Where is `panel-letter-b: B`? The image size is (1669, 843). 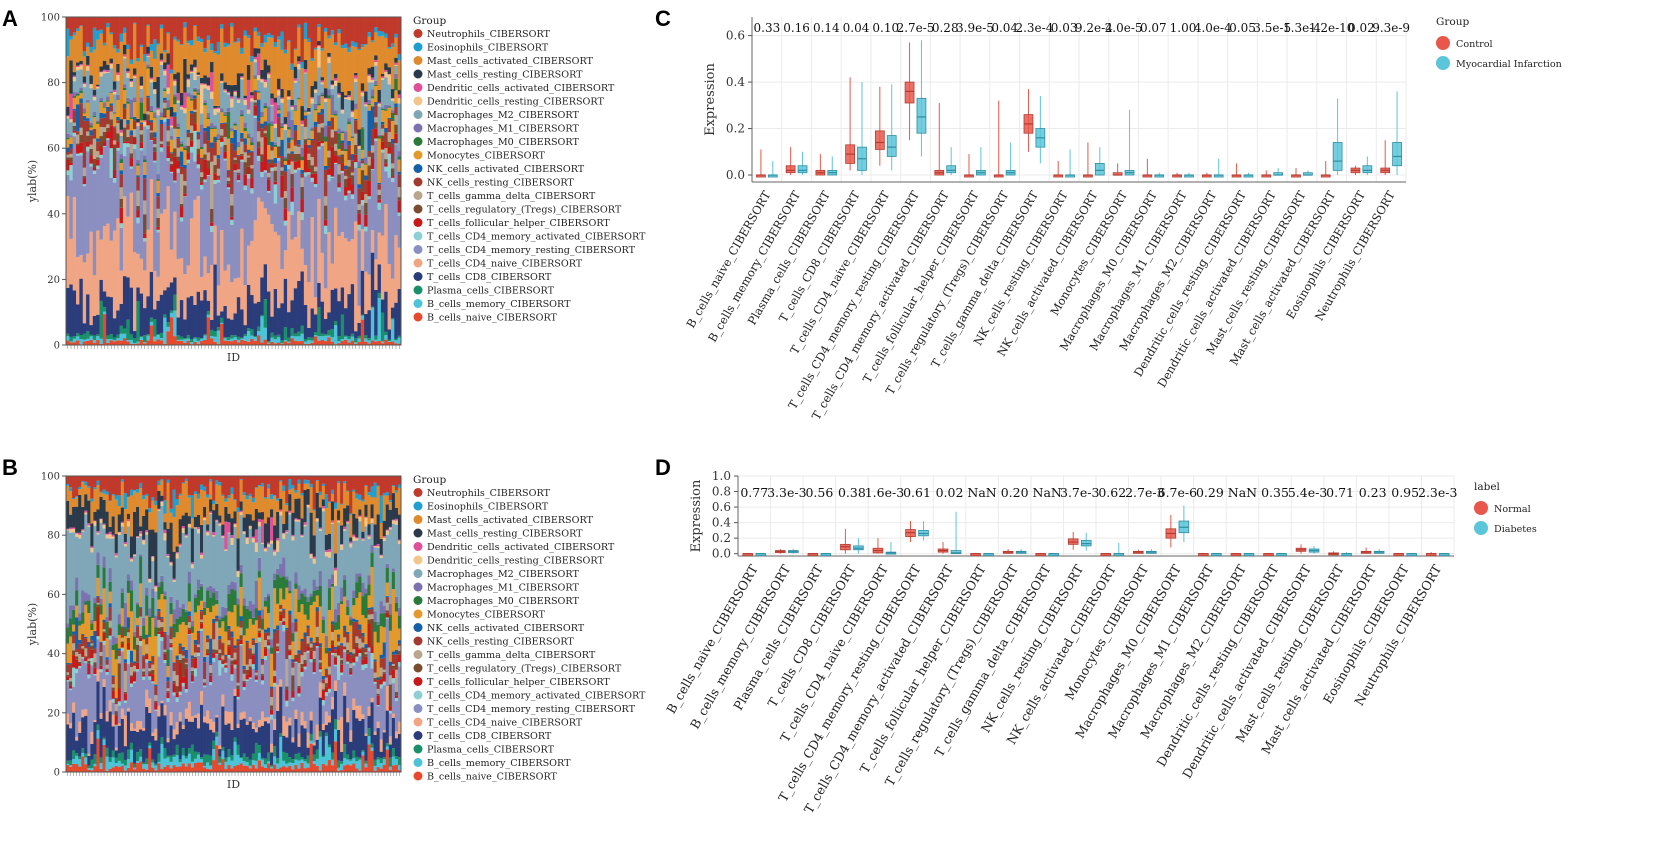
panel-letter-b: B is located at coordinates (10, 467).